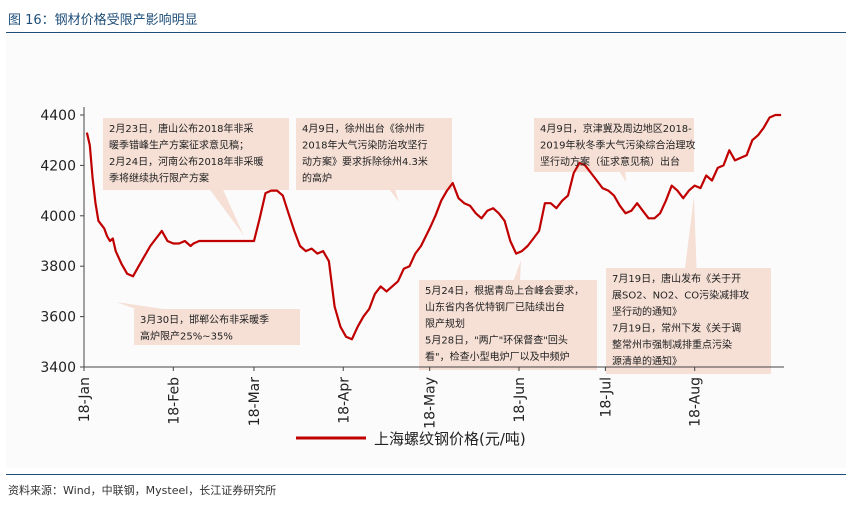  Describe the element at coordinates (317, 178) in the screenshot. I see `callout-text: 的高炉` at that location.